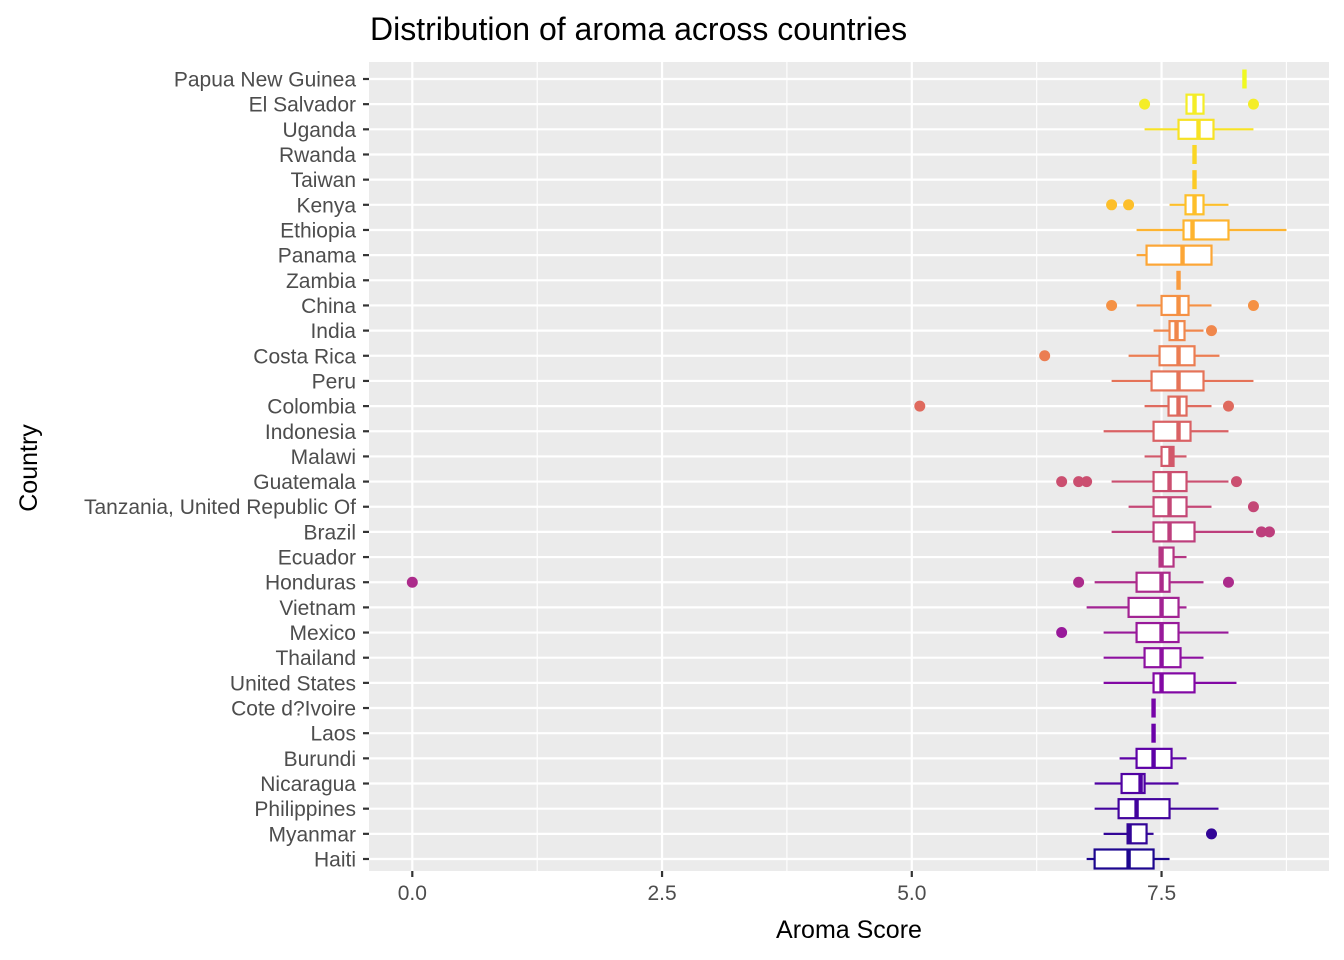  Describe the element at coordinates (323, 457) in the screenshot. I see `y-tick-label: Malawi` at that location.